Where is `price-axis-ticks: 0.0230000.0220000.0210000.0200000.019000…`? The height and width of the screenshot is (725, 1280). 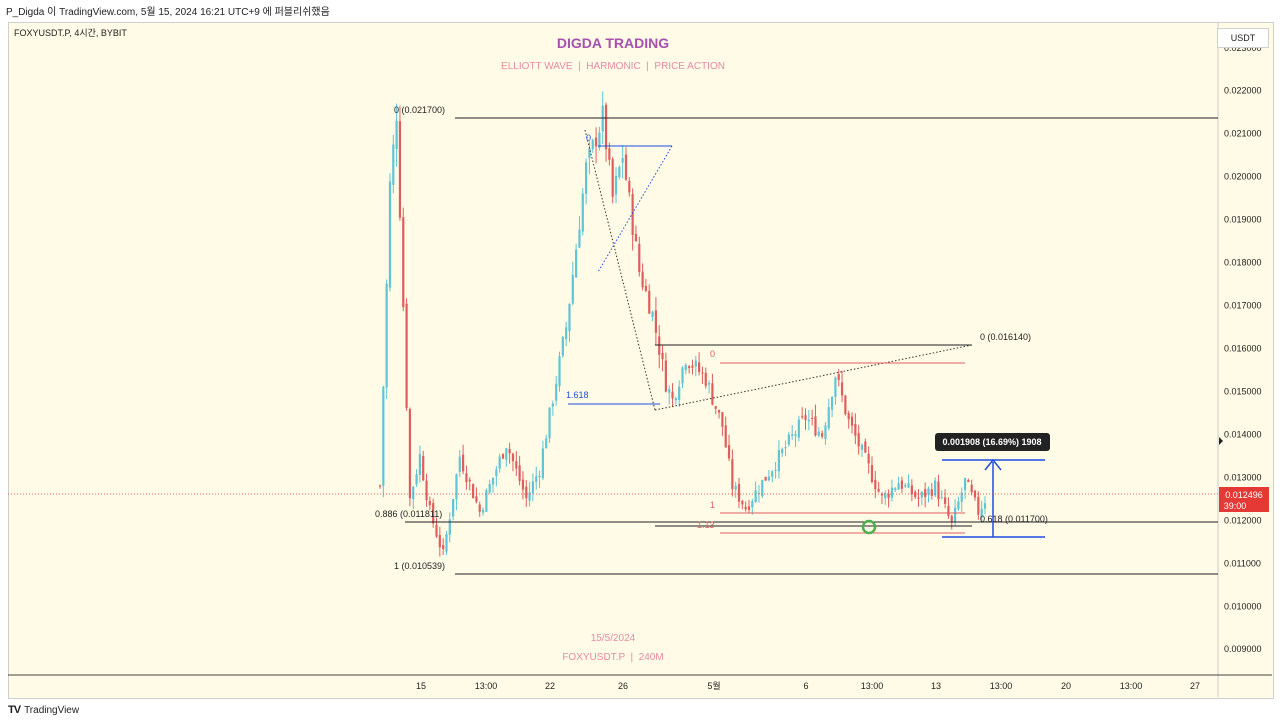 price-axis-ticks: 0.0230000.0220000.0210000.0200000.019000… is located at coordinates (1243, 348).